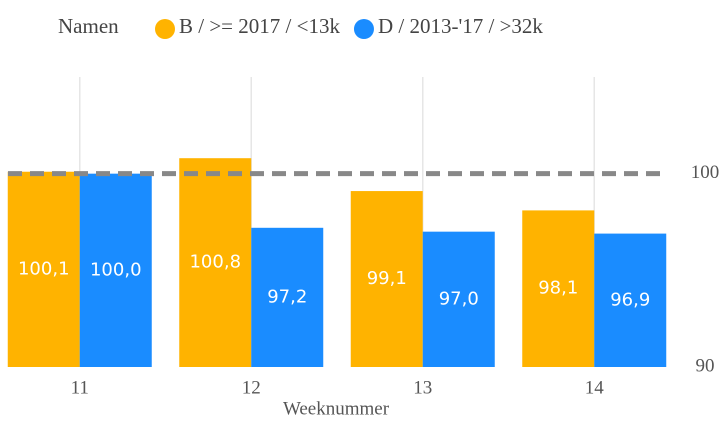 This screenshot has height=421, width=724. Describe the element at coordinates (705, 365) in the screenshot. I see `y-tick-label: 90` at that location.